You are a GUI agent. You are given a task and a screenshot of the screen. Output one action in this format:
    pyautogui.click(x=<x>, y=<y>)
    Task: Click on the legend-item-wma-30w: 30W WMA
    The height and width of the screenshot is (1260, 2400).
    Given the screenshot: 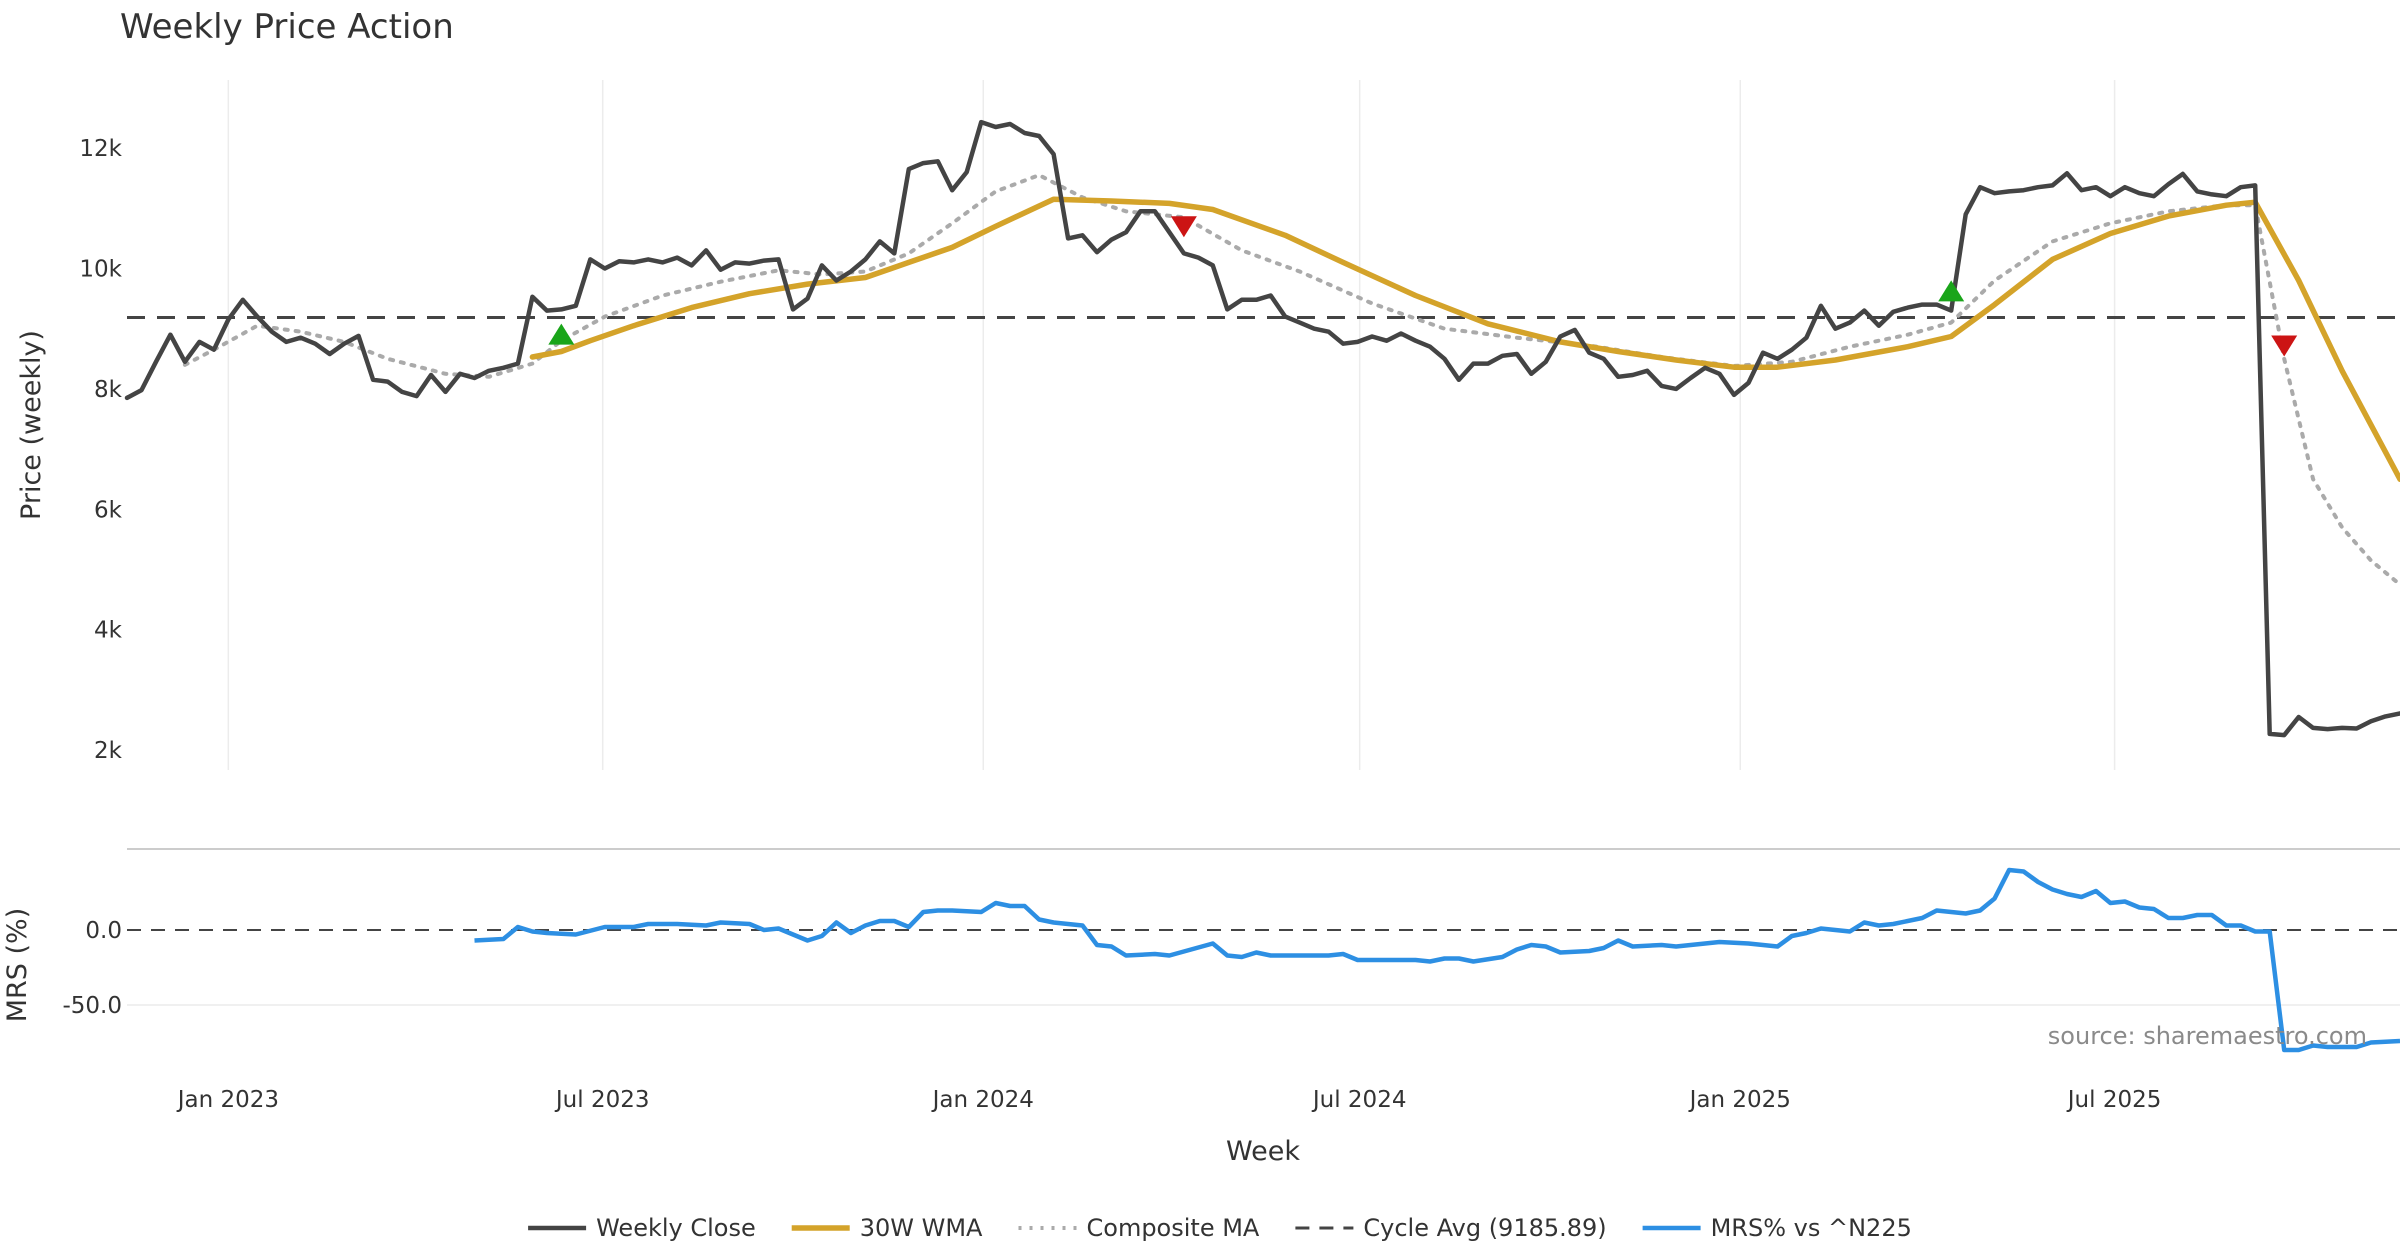 What is the action you would take?
    pyautogui.click(x=887, y=1228)
    